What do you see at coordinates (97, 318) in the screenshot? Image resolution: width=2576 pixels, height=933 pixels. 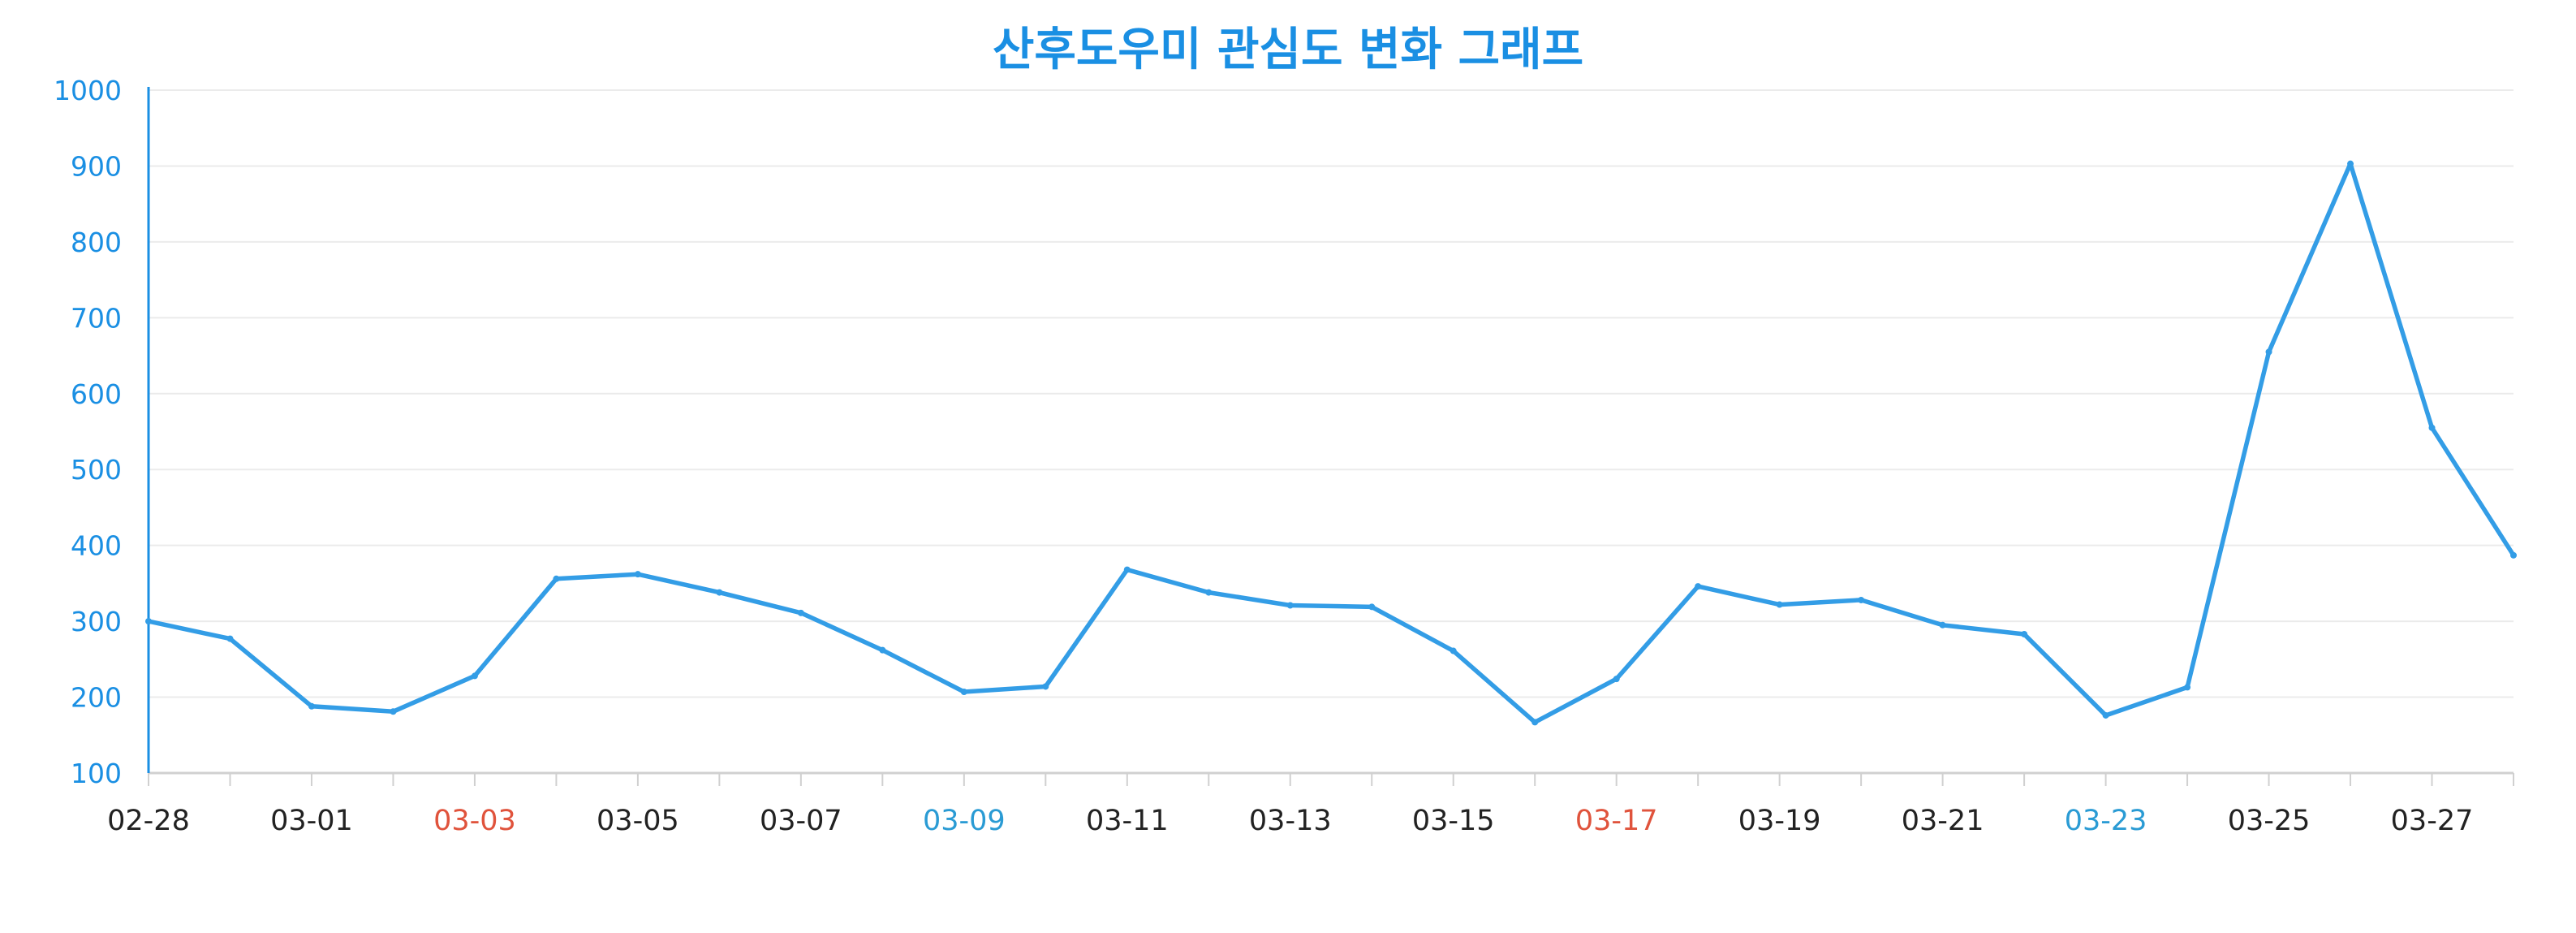 I see `y-tick-label: 700` at bounding box center [97, 318].